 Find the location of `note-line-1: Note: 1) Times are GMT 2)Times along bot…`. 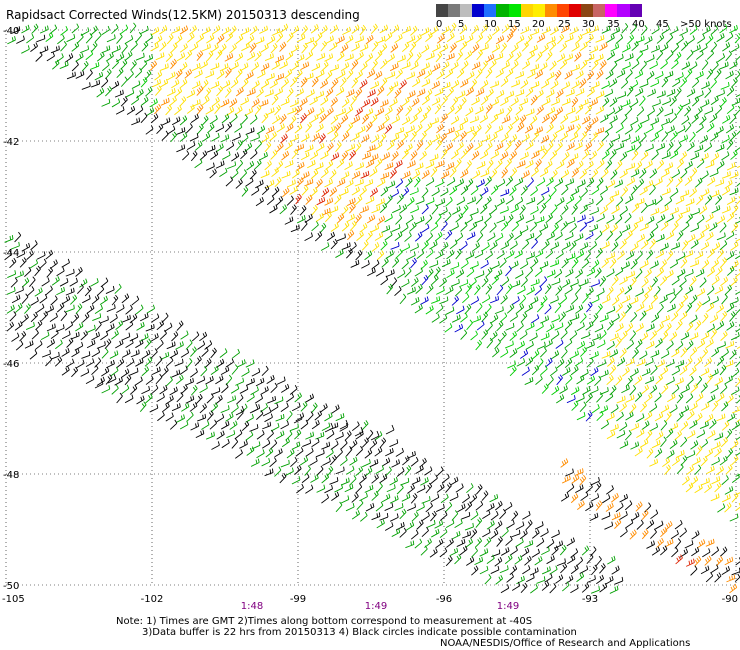

note-line-1: Note: 1) Times are GMT 2)Times along bot… is located at coordinates (324, 621).